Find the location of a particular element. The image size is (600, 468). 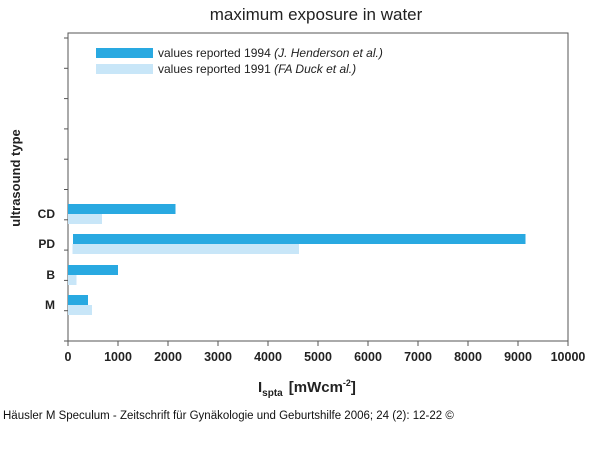

bar-1994-b is located at coordinates (93, 270).